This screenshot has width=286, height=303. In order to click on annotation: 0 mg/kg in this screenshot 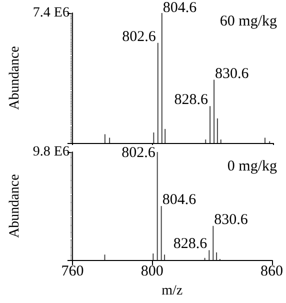, I will do `click(252, 166)`.